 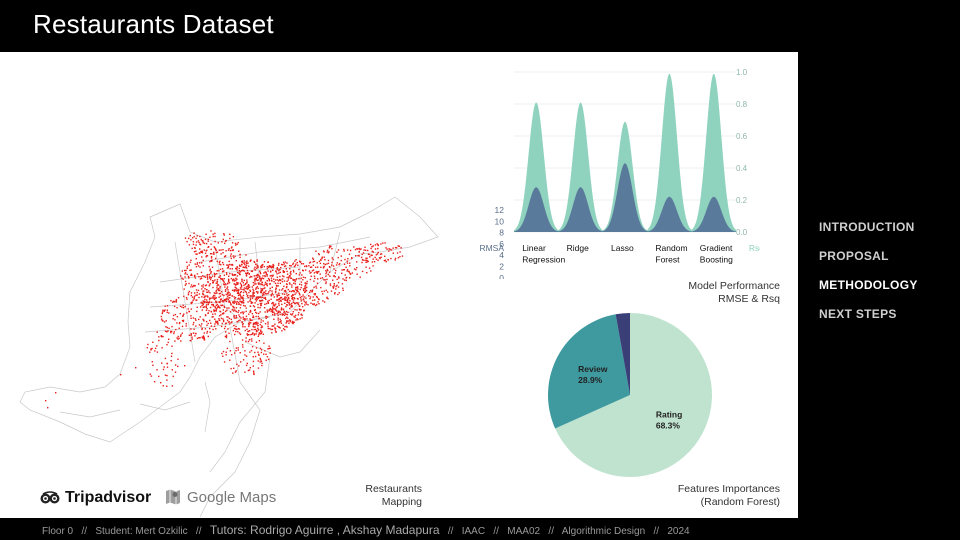 I want to click on nav-item-next-steps: NEXT STEPS, so click(x=858, y=314).